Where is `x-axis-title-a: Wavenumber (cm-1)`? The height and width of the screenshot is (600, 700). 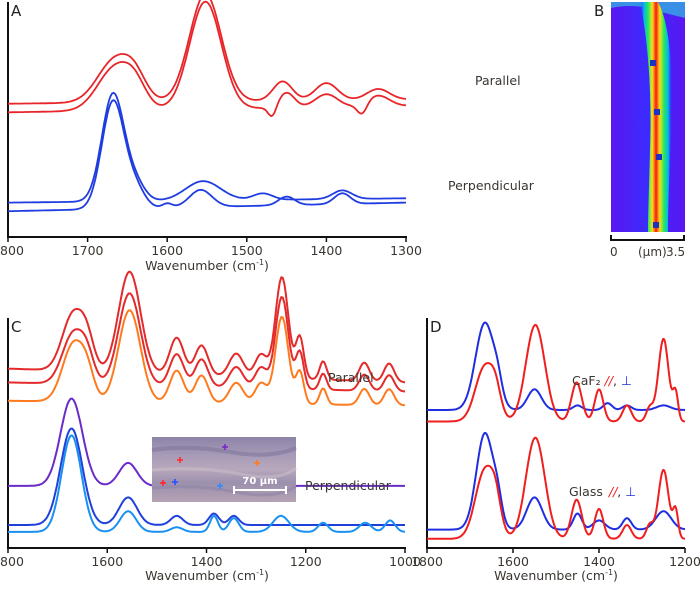 x-axis-title-a: Wavenumber (cm-1) is located at coordinates (207, 265).